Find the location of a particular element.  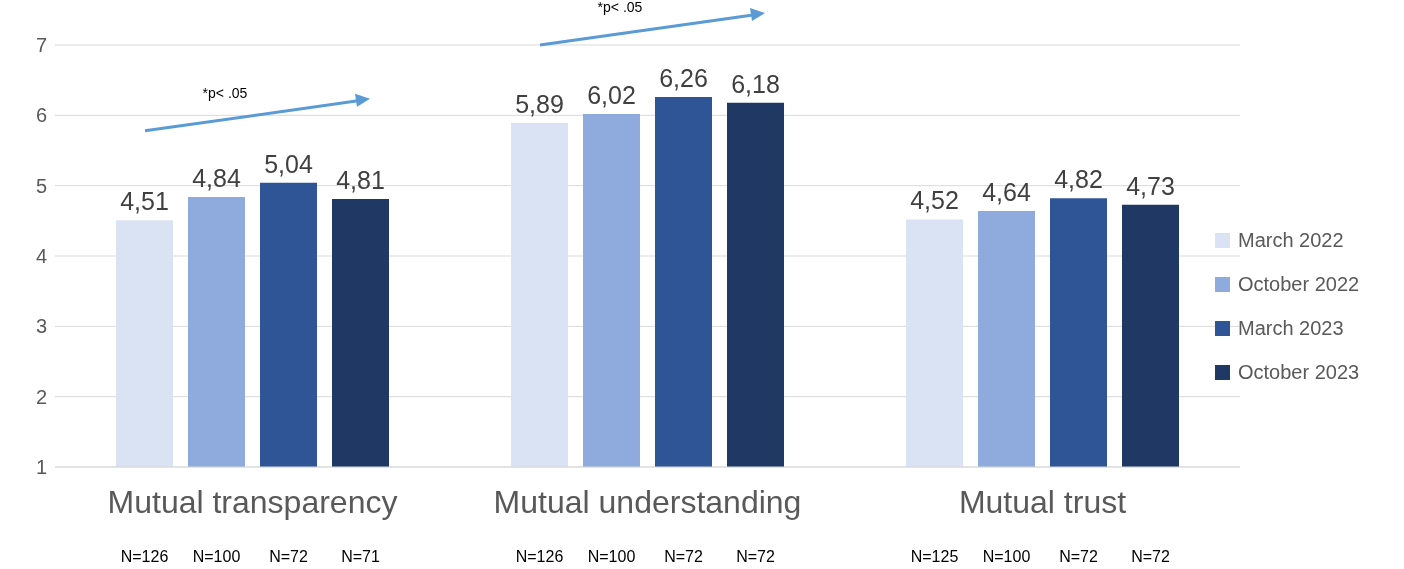

data-label: 6,18 is located at coordinates (755, 83).